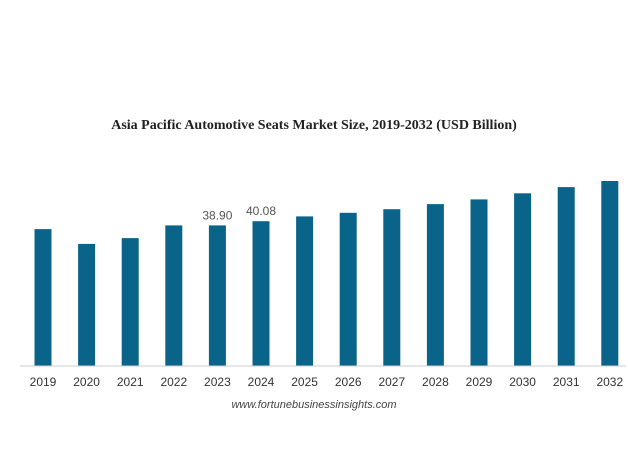 This screenshot has height=471, width=628. Describe the element at coordinates (239, 213) in the screenshot. I see `data-labels: 38.90 40.08` at that location.